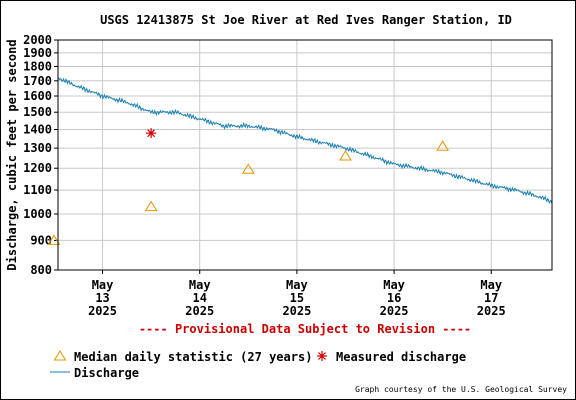  I want to click on y-tick-label: 1500, so click(37, 112).